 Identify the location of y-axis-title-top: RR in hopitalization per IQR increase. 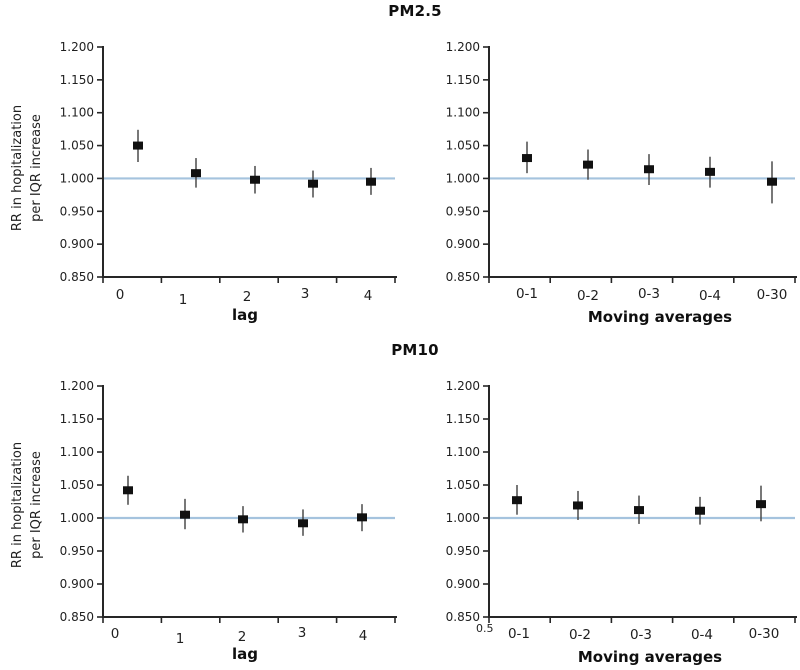
(28, 168).